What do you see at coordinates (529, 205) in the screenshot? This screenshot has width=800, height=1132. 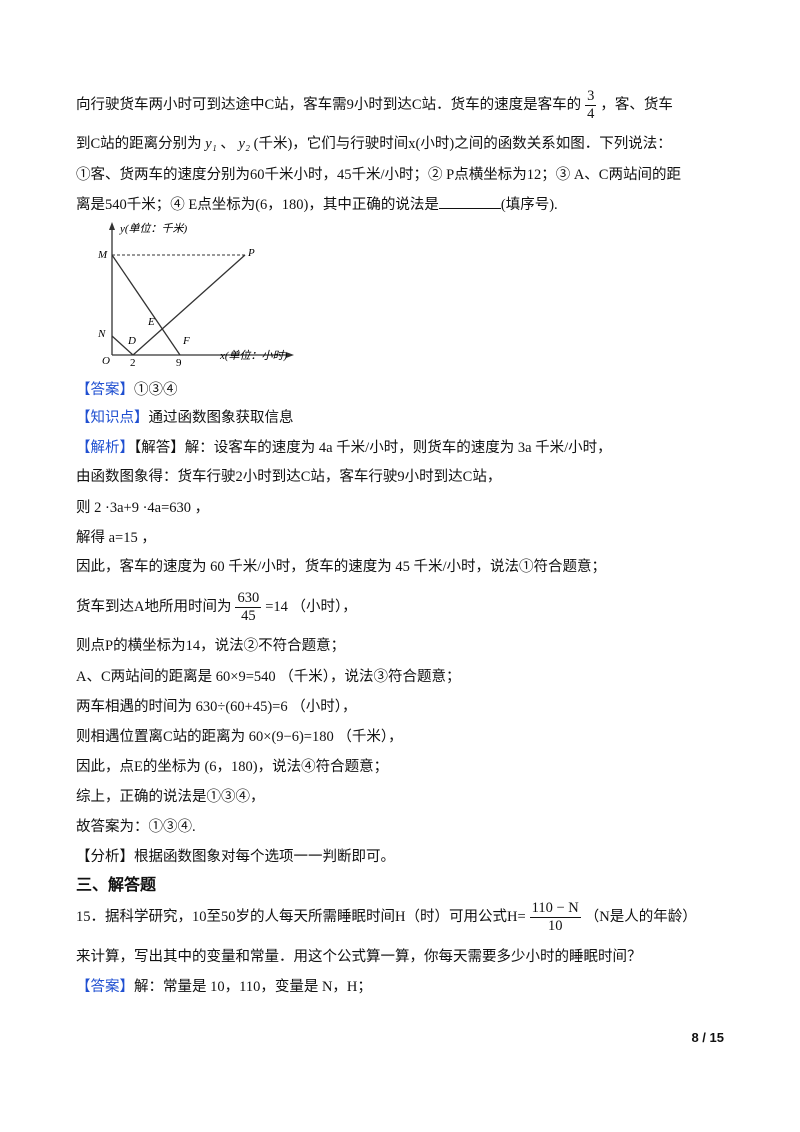 I see `text: (填序号).` at bounding box center [529, 205].